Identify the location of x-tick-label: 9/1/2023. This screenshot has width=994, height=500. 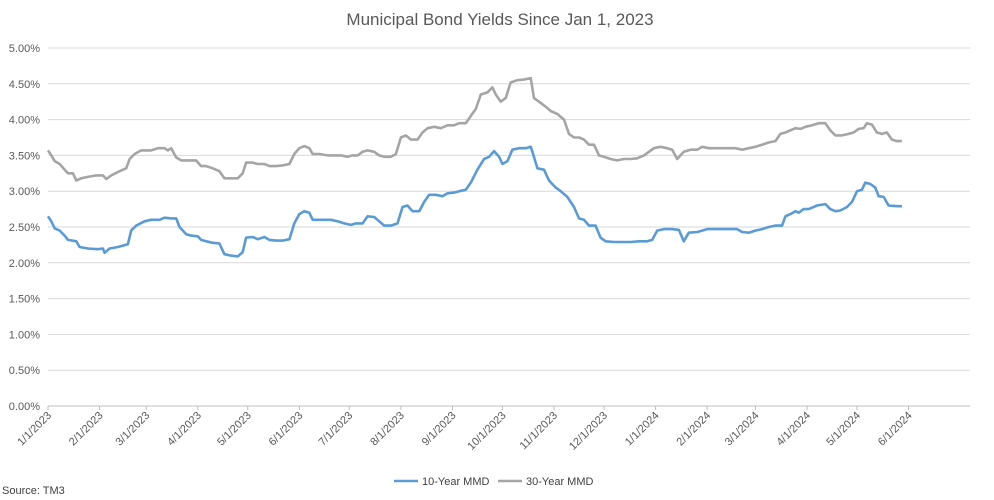
(439, 429).